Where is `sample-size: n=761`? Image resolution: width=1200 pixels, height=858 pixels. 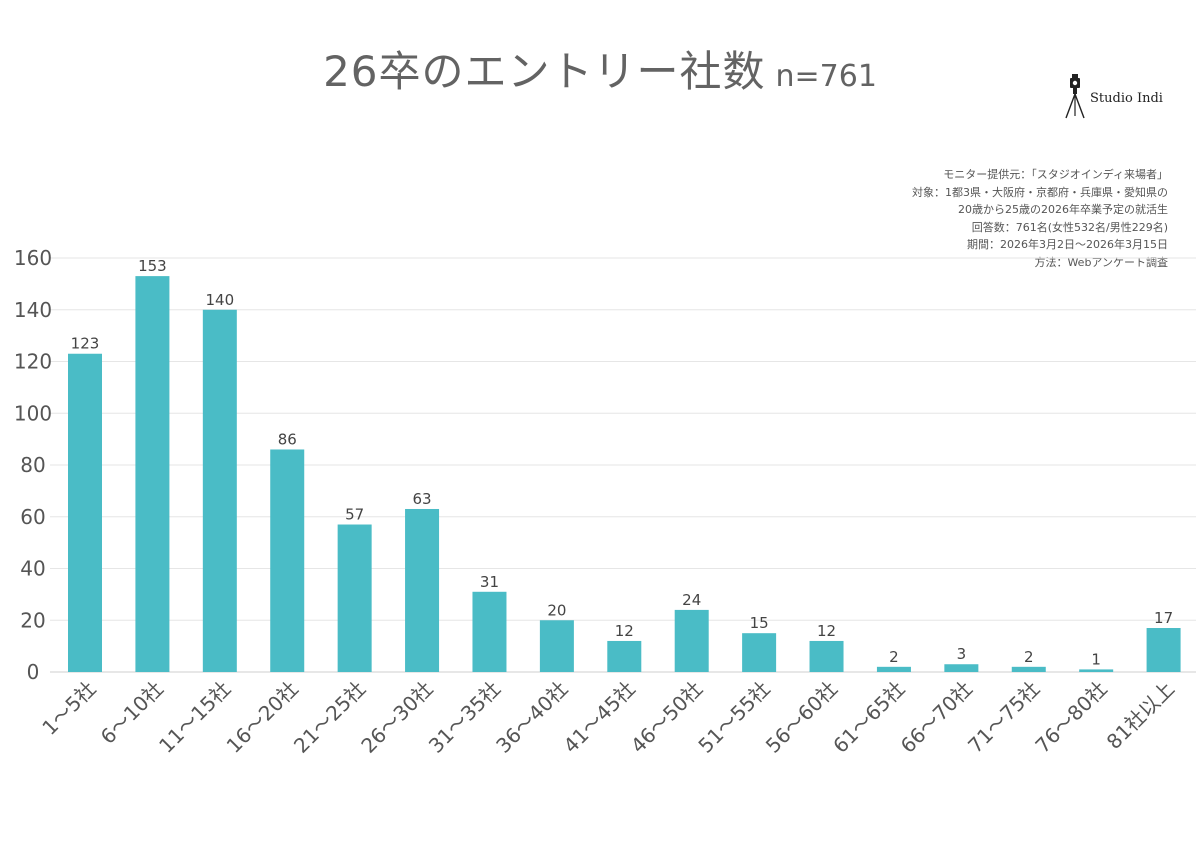
sample-size: n=761 is located at coordinates (826, 76).